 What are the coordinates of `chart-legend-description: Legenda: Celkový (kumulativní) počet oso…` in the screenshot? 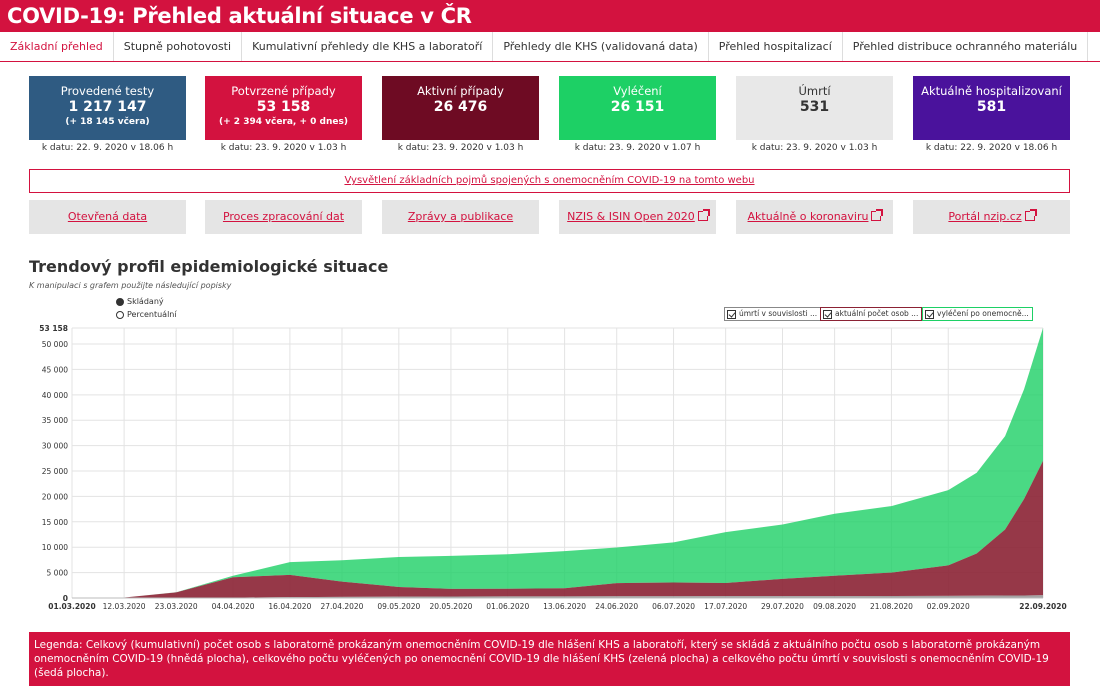 It's located at (549, 659).